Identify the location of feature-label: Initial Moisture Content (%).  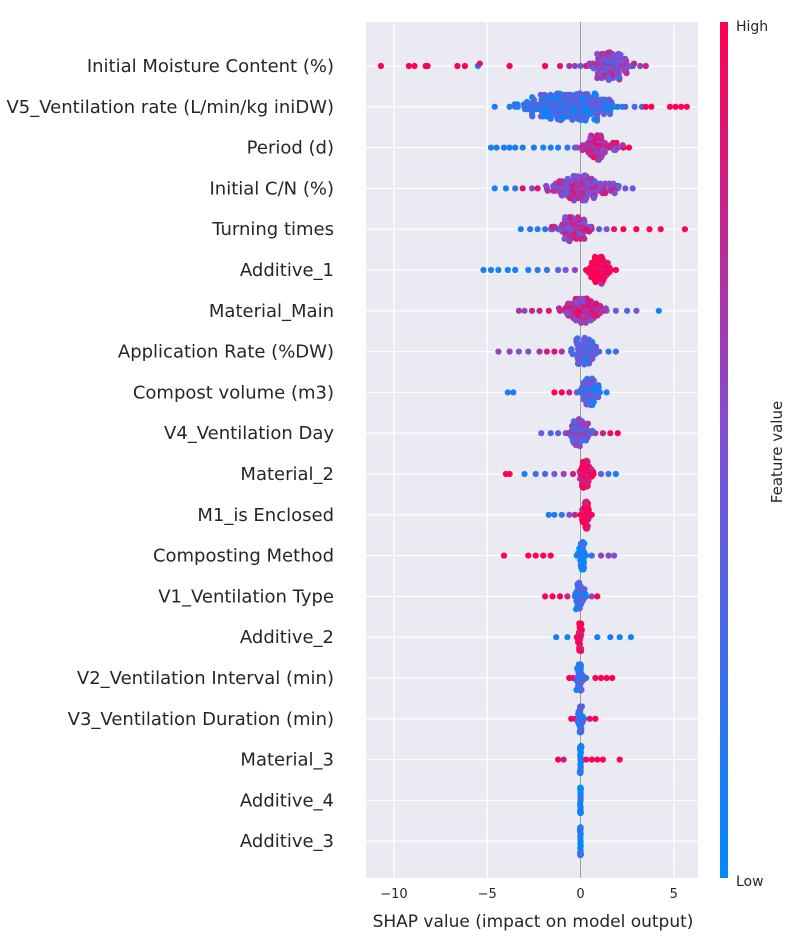
(210, 66).